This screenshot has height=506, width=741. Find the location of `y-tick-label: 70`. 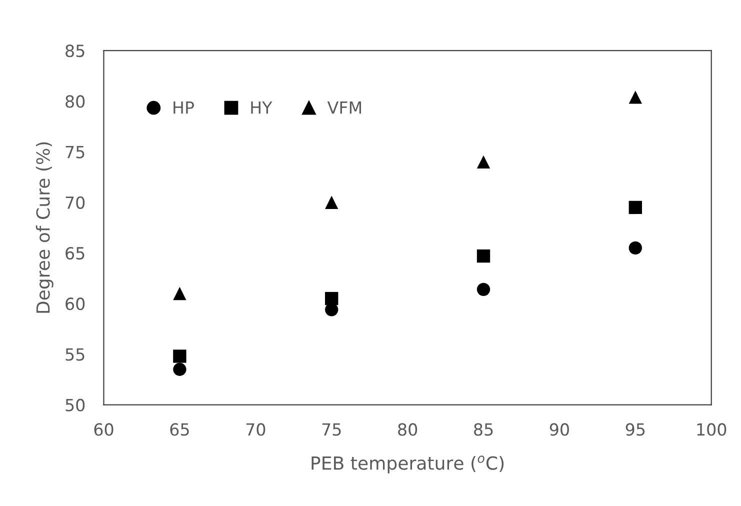

y-tick-label: 70 is located at coordinates (75, 202).